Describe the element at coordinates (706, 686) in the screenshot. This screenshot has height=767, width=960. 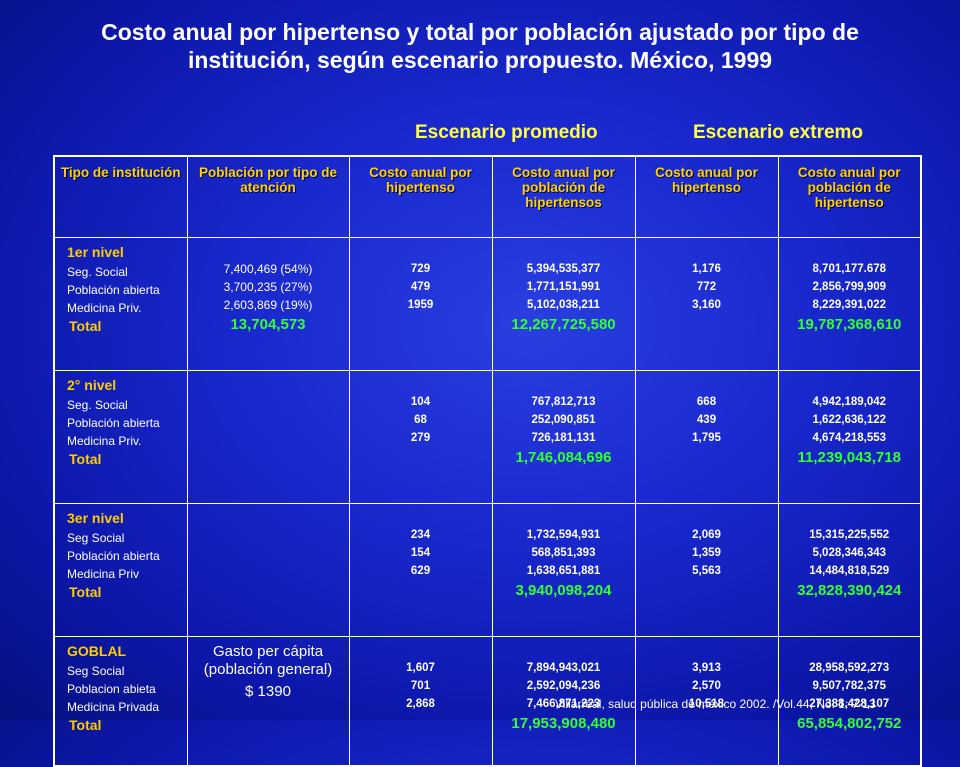
I see `cell-value: 2,570` at that location.